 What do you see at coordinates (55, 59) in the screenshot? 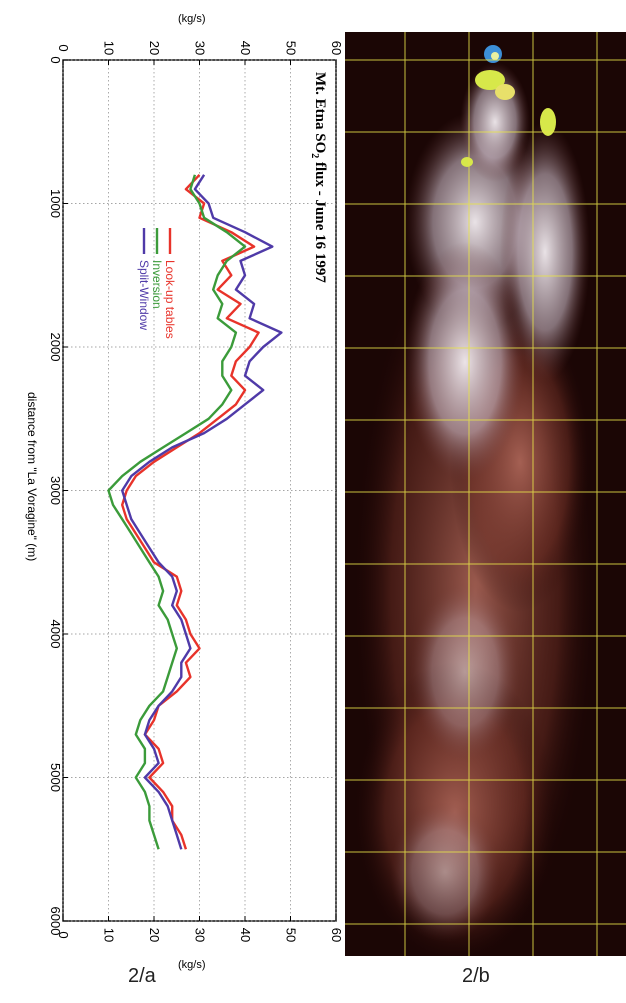
I see `x-tick-label: 0` at bounding box center [55, 59].